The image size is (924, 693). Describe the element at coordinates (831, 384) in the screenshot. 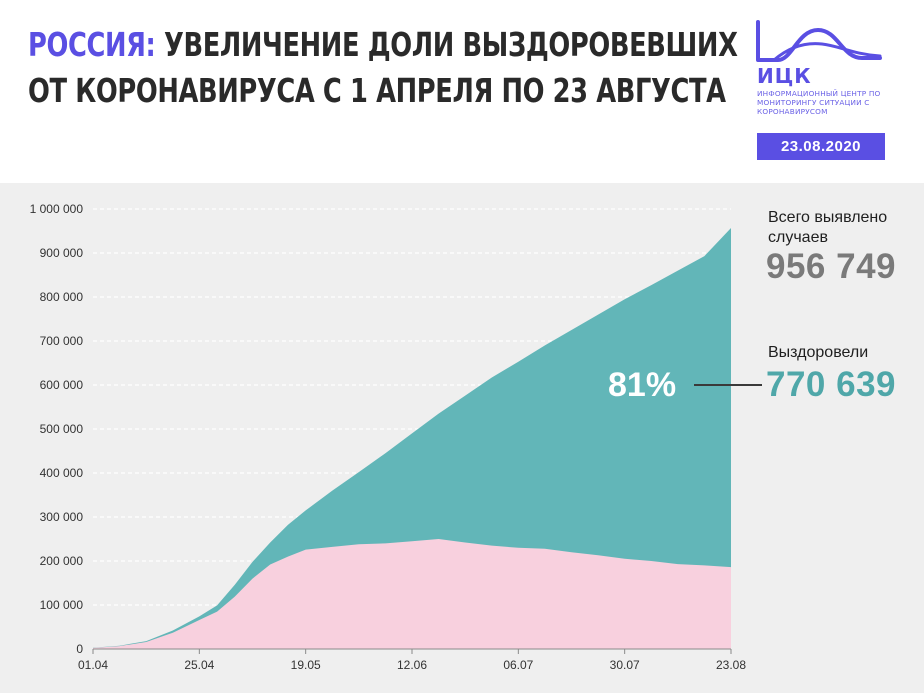

I see `recovered-value: 770 639` at that location.